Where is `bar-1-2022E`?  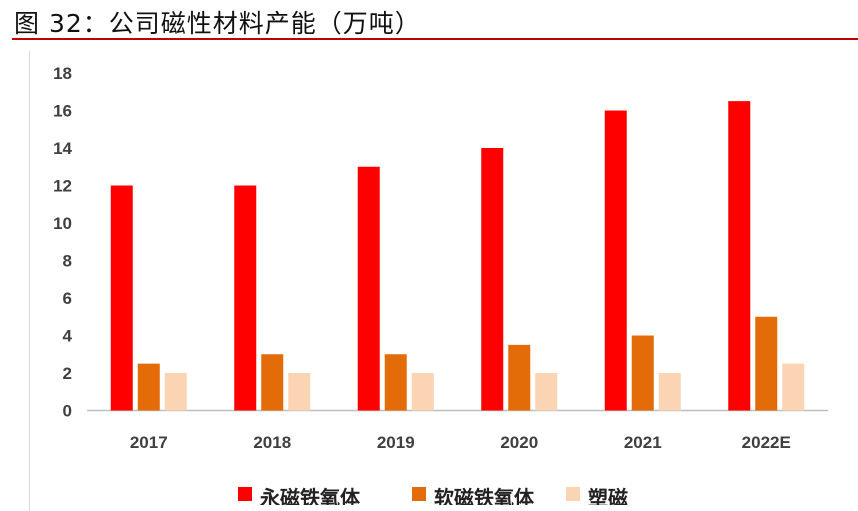
bar-1-2022E is located at coordinates (739, 256).